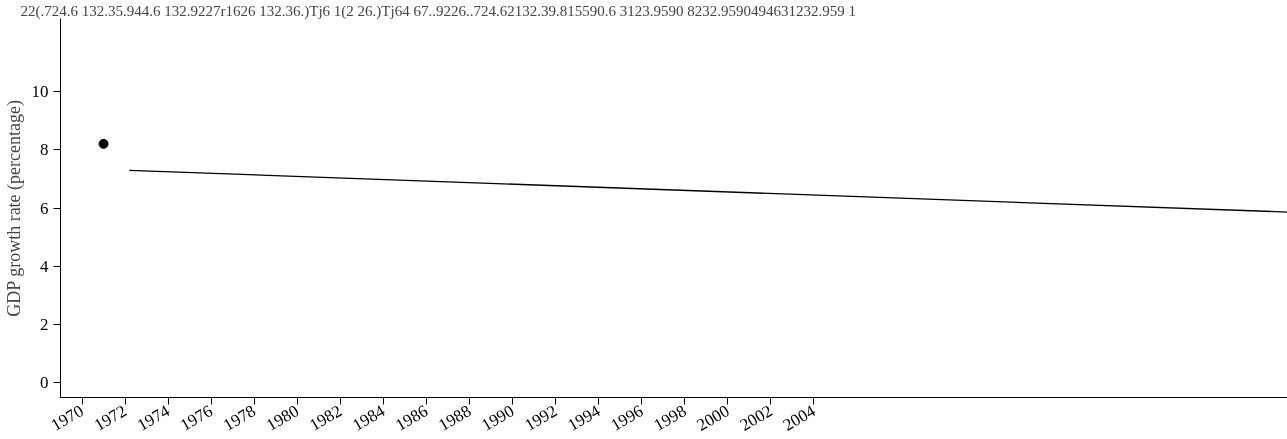 This screenshot has width=1287, height=439. What do you see at coordinates (110, 418) in the screenshot?
I see `x-tick-label: 1972` at bounding box center [110, 418].